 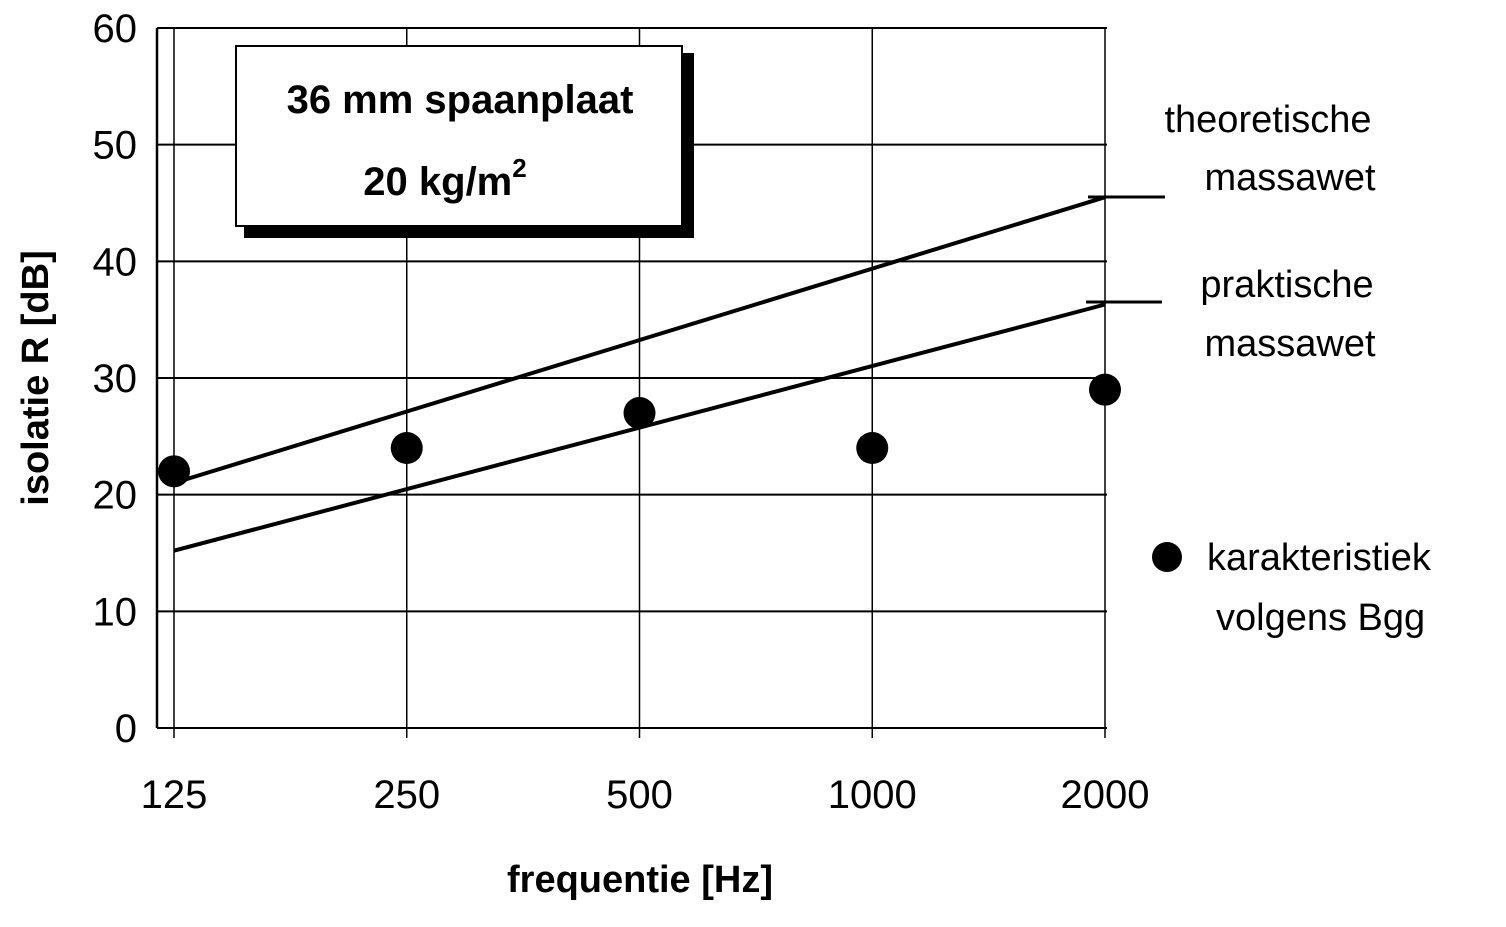 I want to click on legend-praktische-line1: praktische, so click(x=1286, y=285).